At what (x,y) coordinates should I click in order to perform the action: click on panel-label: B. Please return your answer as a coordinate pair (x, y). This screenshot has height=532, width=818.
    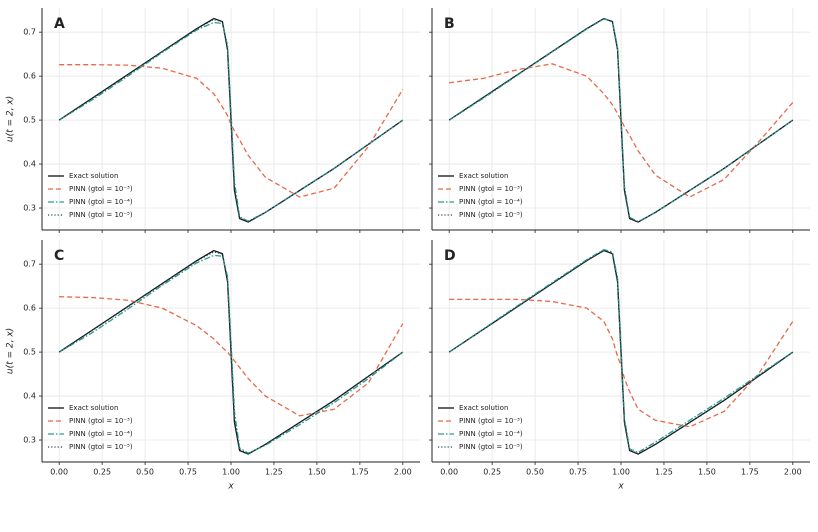
    Looking at the image, I should click on (449, 24).